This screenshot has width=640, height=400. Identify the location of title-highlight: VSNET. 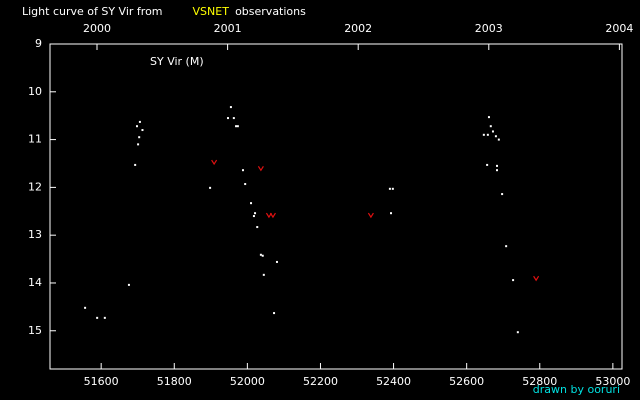
(211, 11).